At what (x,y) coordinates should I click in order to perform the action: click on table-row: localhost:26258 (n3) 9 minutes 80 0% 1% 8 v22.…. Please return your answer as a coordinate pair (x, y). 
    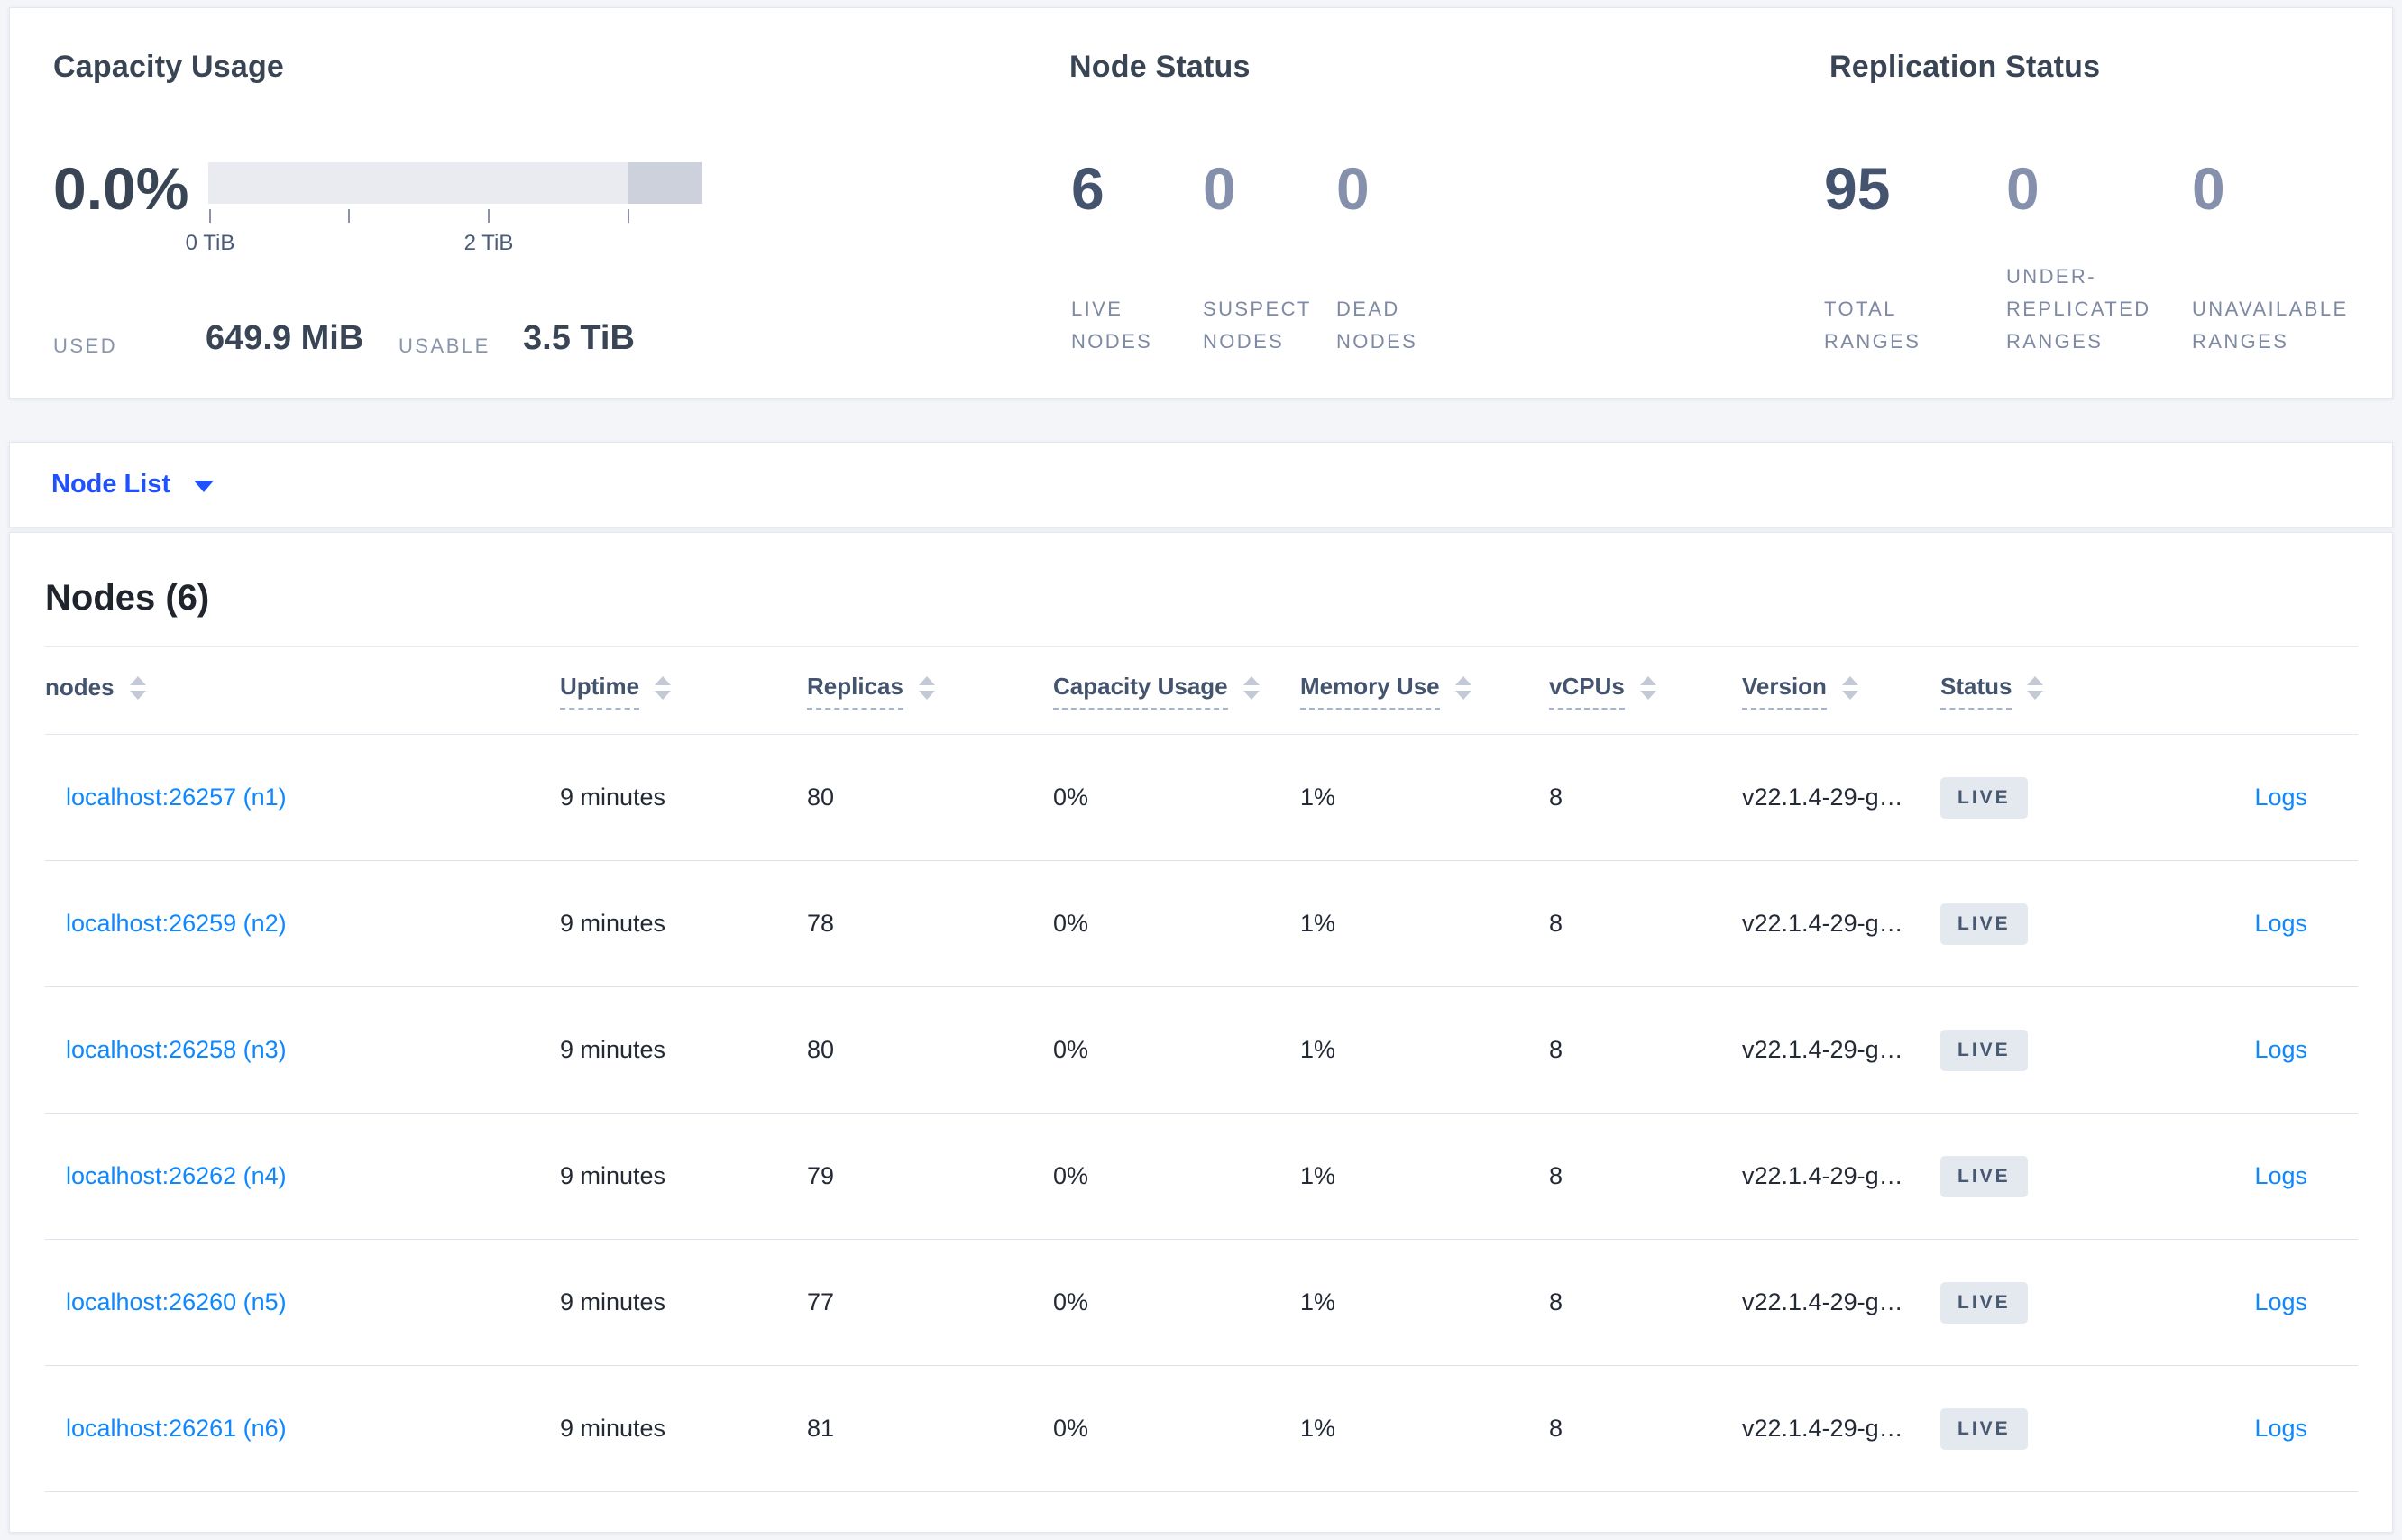
    Looking at the image, I should click on (1201, 1051).